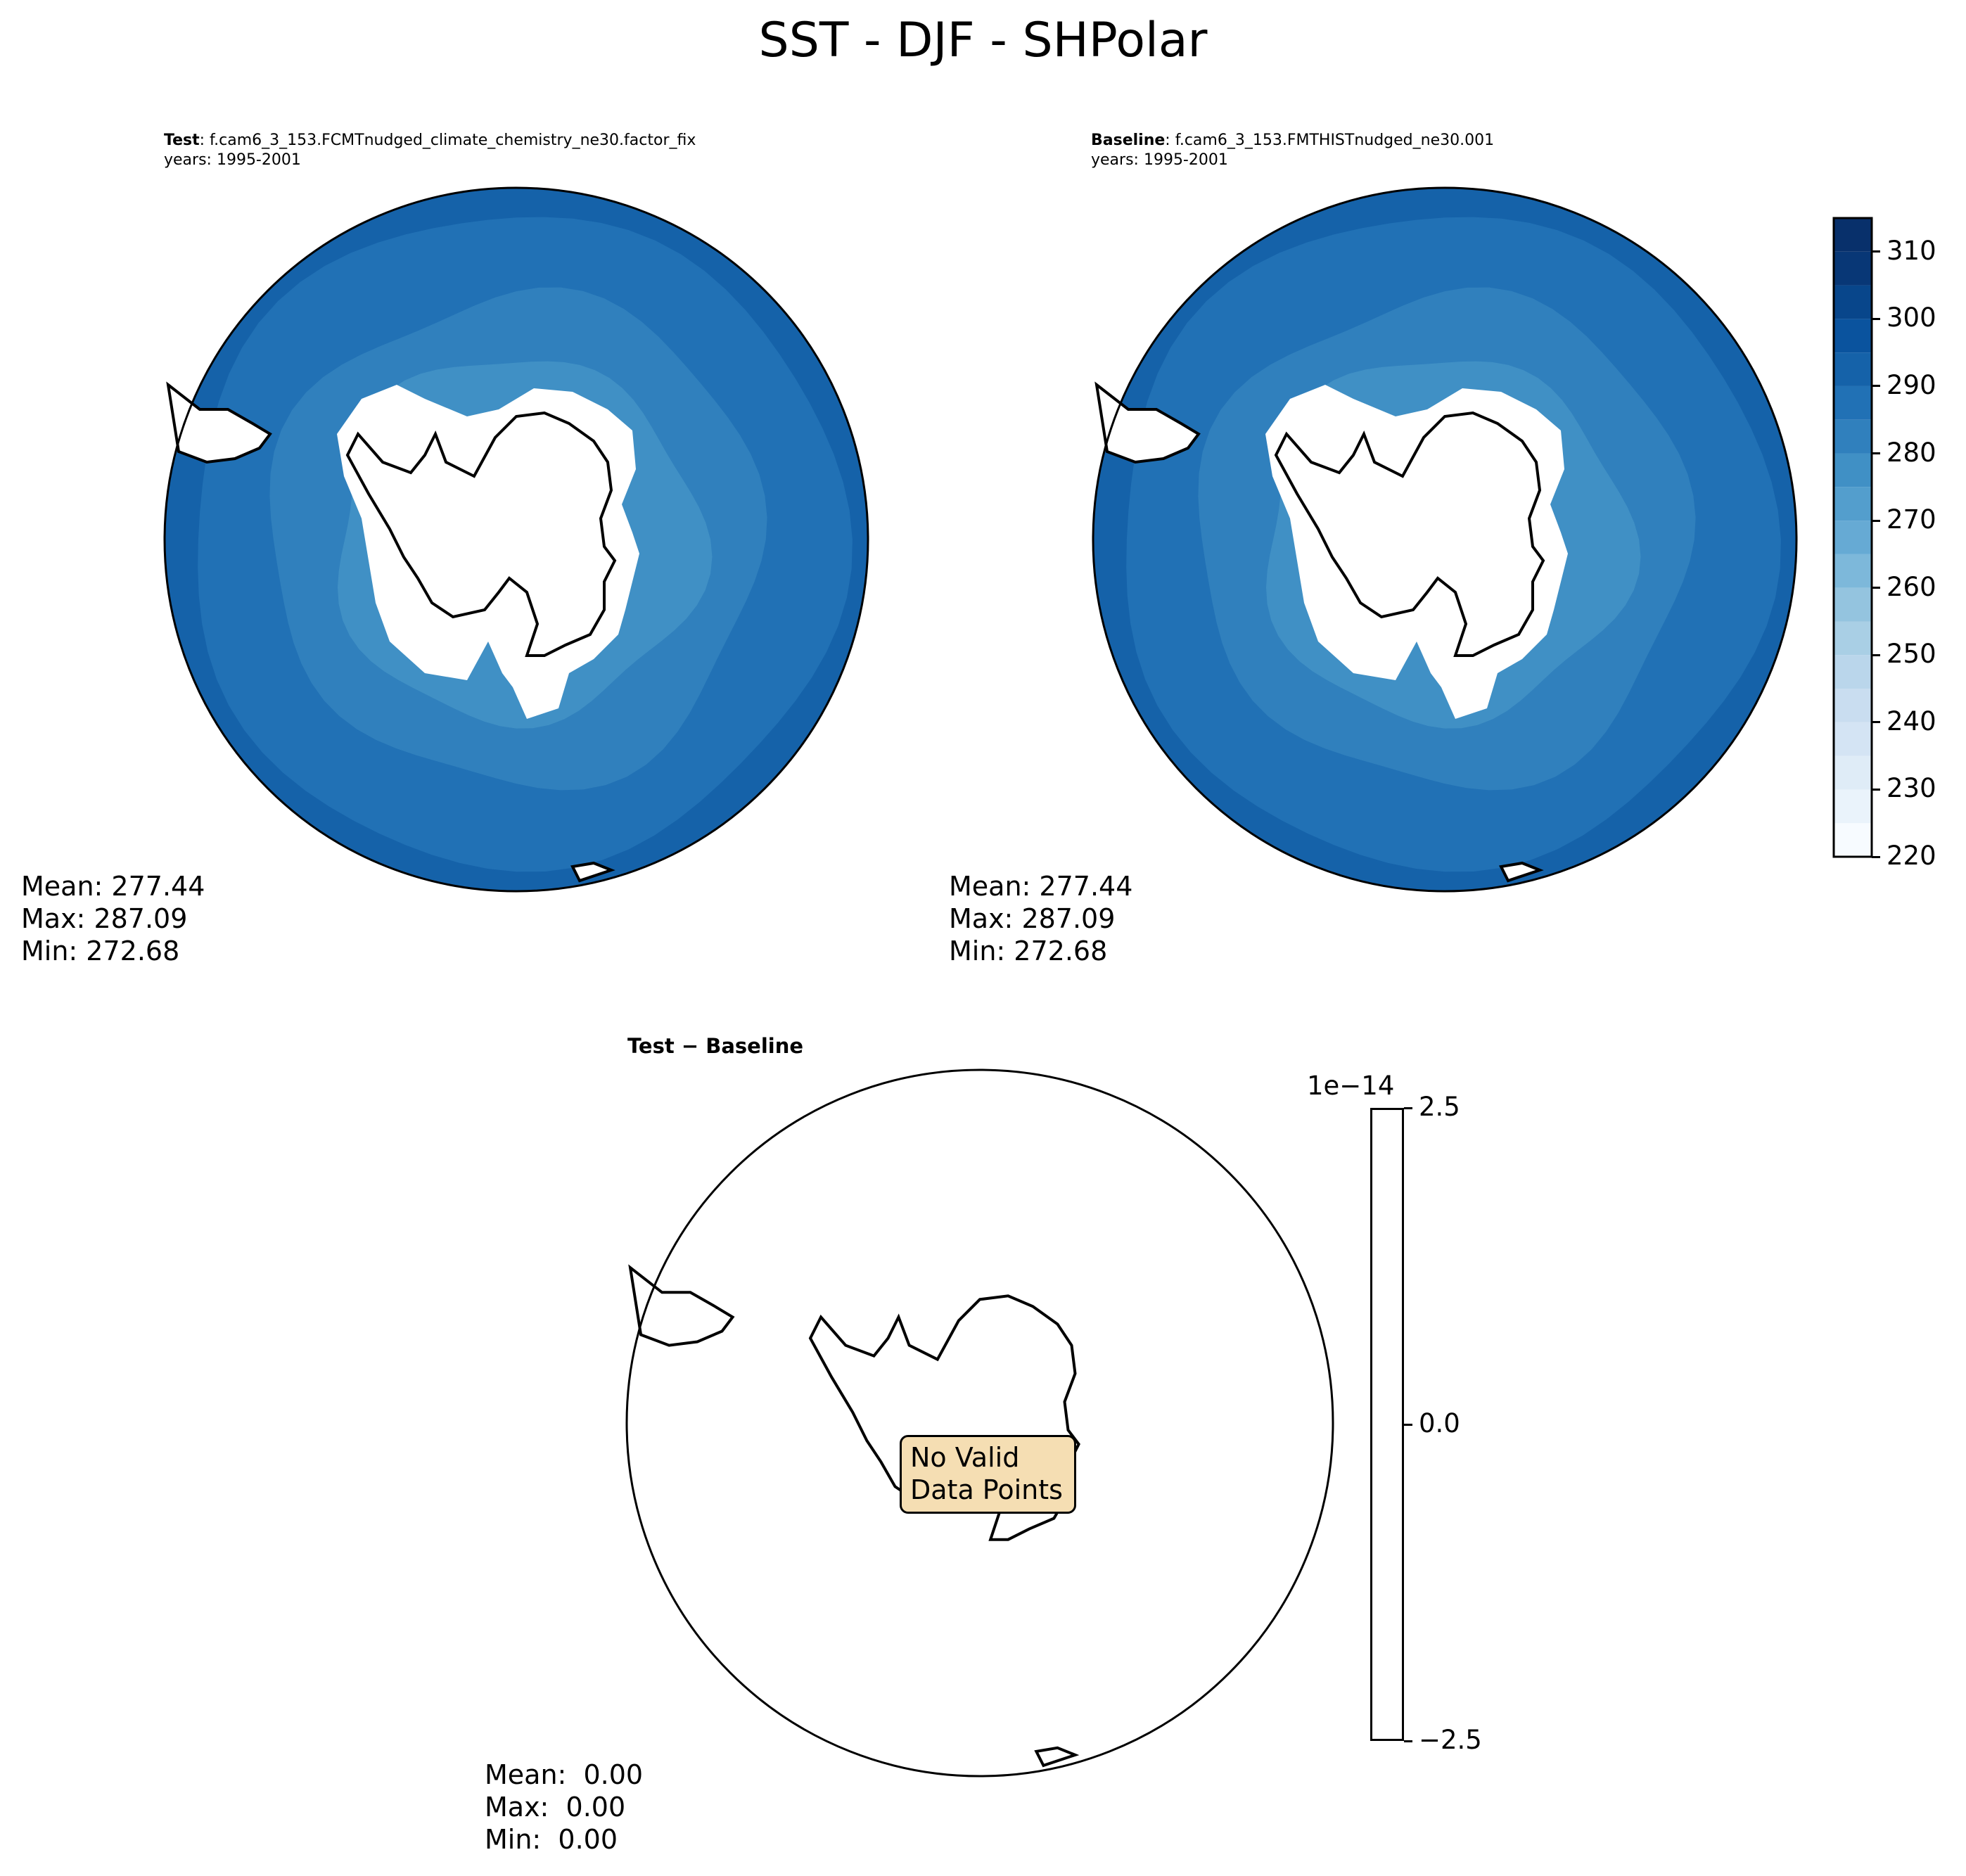  What do you see at coordinates (1911, 654) in the screenshot?
I see `colorbar-tick-label: 250` at bounding box center [1911, 654].